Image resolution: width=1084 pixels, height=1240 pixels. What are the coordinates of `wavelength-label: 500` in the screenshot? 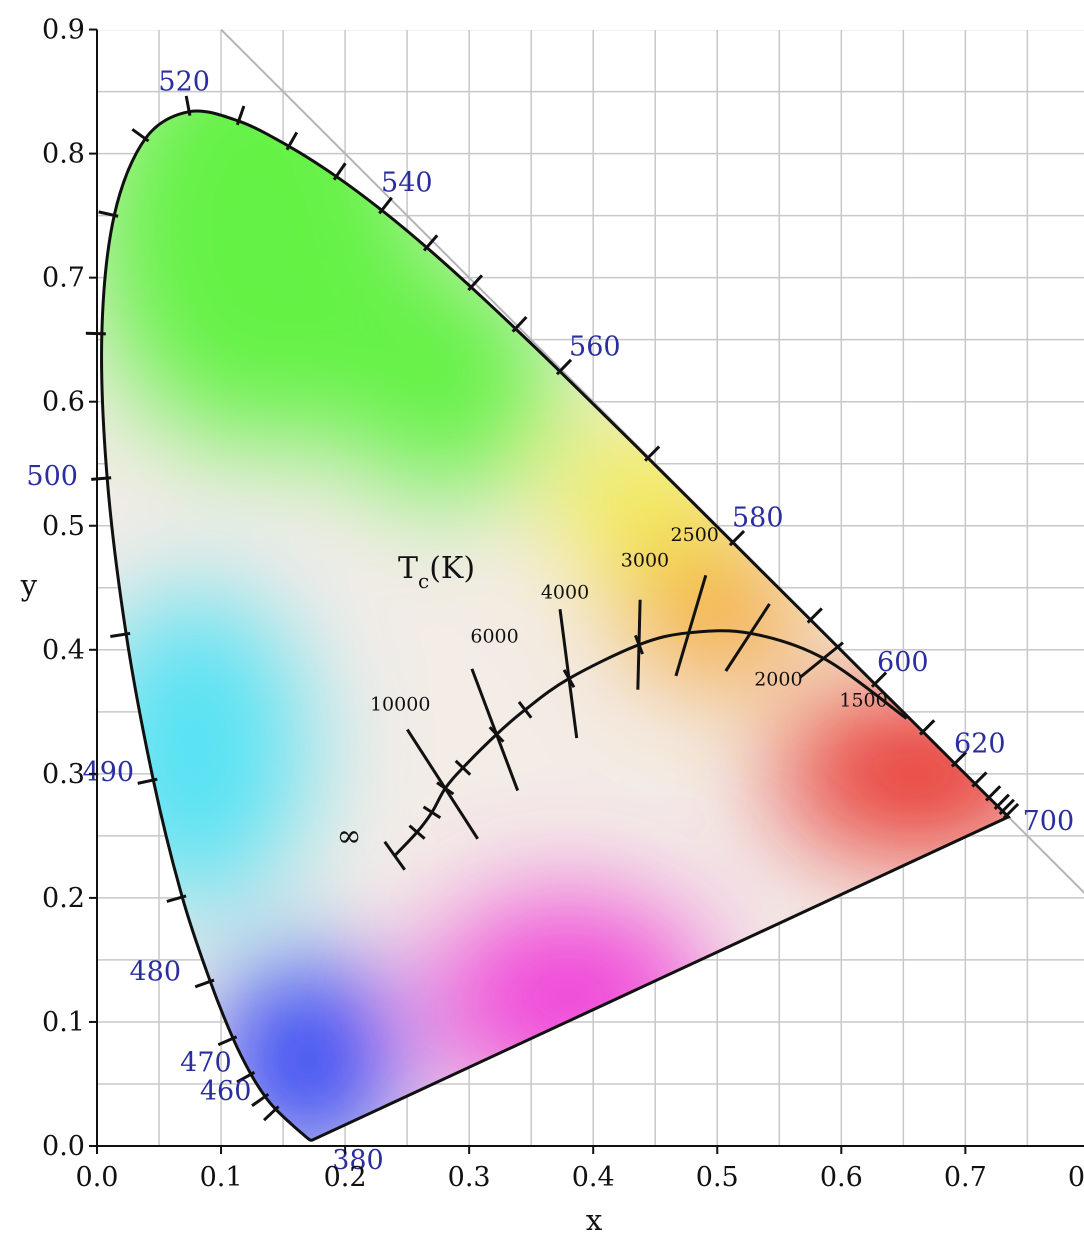 It's located at (52, 476).